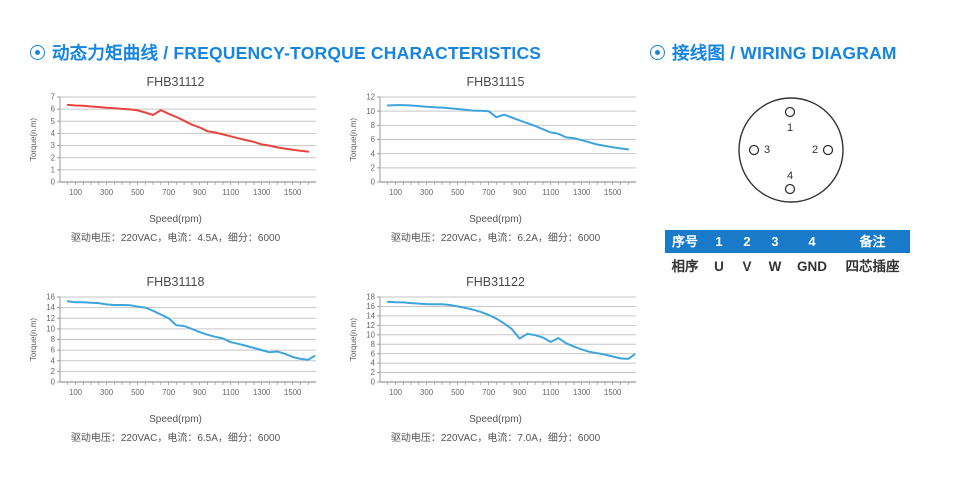 The image size is (954, 495). I want to click on header-cell: 2, so click(747, 241).